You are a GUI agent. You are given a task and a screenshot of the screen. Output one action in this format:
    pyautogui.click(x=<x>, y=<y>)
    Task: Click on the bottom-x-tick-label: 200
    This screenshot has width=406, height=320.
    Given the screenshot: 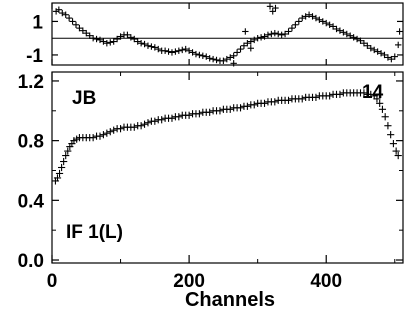 What is the action you would take?
    pyautogui.click(x=189, y=281)
    